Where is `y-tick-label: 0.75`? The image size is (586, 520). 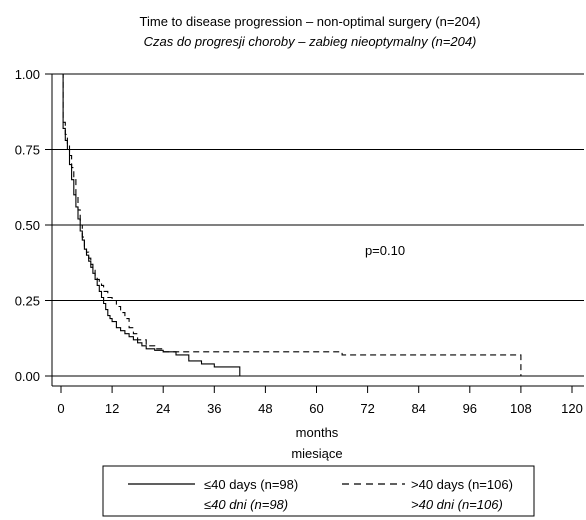
y-tick-label: 0.75 is located at coordinates (27, 150).